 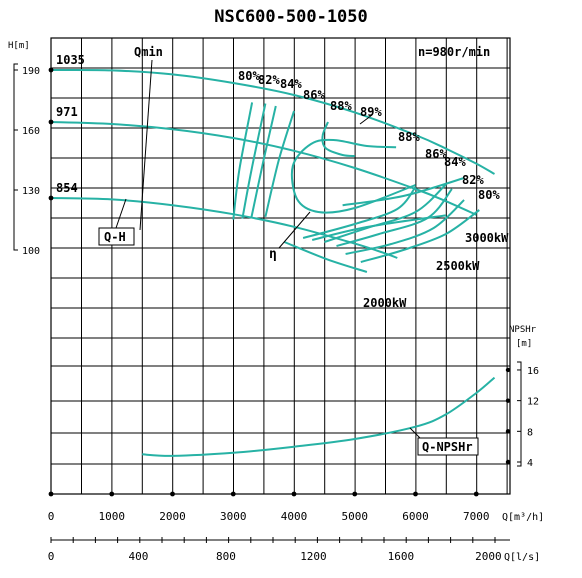 What do you see at coordinates (291, 17) in the screenshot?
I see `chart-title: NSC600-500-1050` at bounding box center [291, 17].